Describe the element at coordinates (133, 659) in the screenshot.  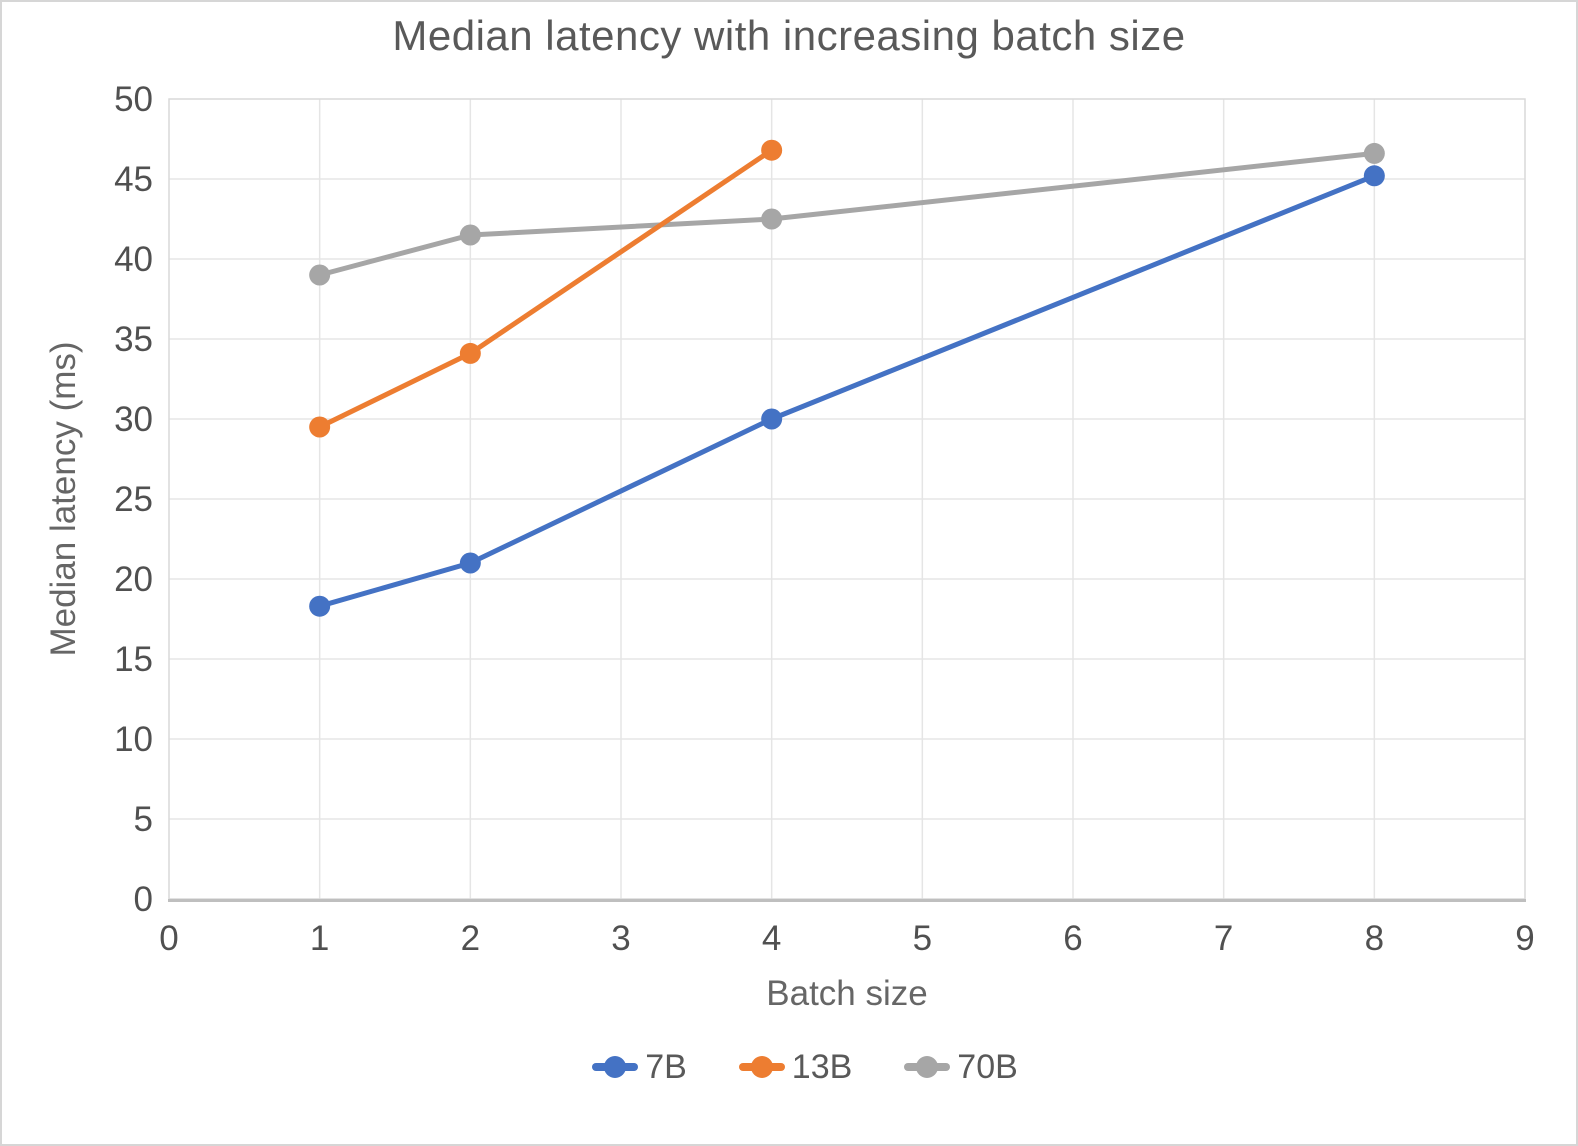
I see `y-tick-label: 15` at that location.